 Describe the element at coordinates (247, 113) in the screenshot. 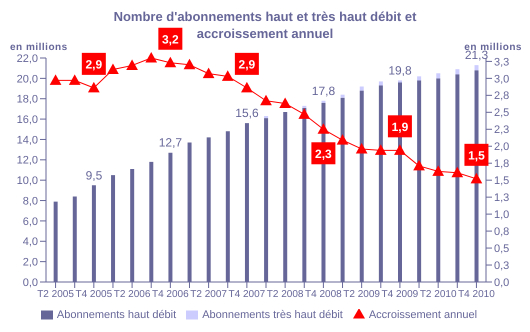

I see `total-label: 15,6` at that location.